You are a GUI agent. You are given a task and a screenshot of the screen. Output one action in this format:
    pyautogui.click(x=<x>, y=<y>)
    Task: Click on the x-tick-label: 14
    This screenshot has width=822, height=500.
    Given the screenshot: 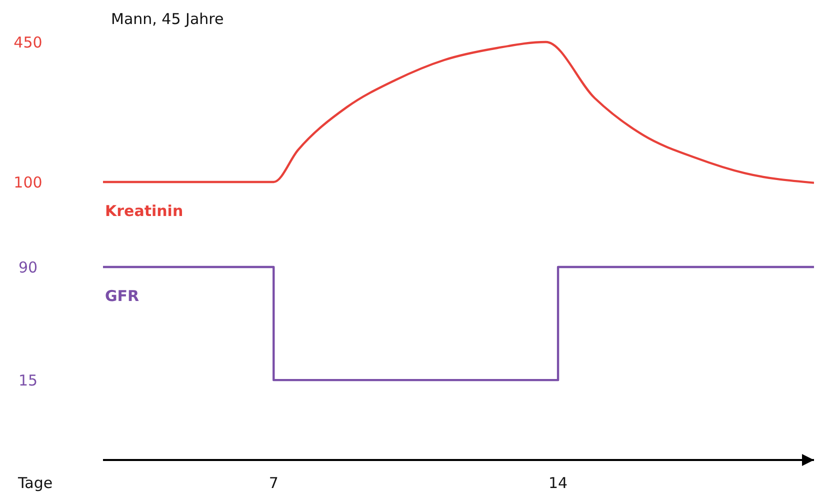 What is the action you would take?
    pyautogui.click(x=558, y=483)
    